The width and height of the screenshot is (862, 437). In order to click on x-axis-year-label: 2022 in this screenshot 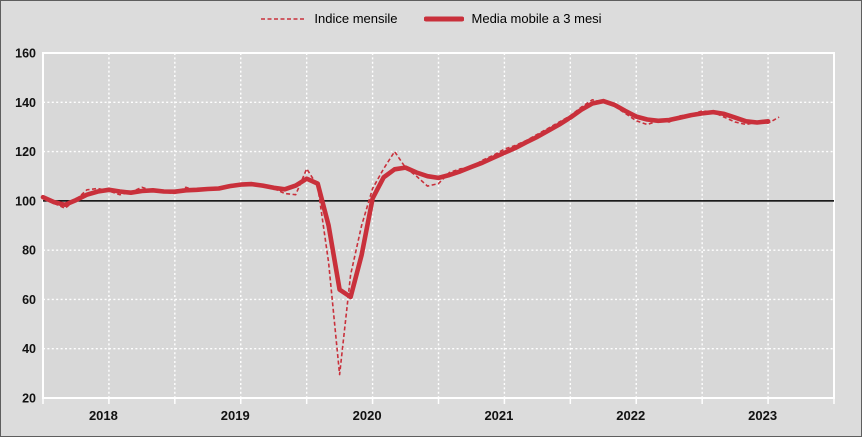, I will do `click(630, 415)`.